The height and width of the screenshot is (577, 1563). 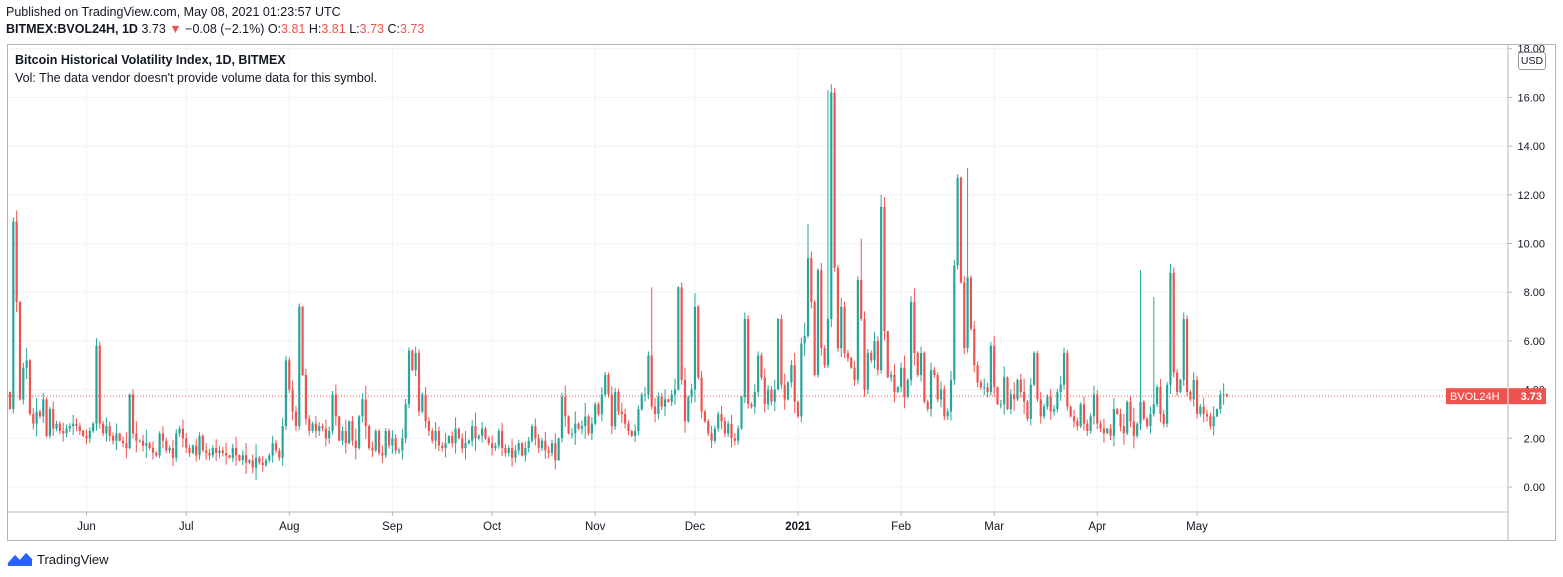 What do you see at coordinates (72, 29) in the screenshot?
I see `symbol-label: BITMEX:BVOL24H, 1D` at bounding box center [72, 29].